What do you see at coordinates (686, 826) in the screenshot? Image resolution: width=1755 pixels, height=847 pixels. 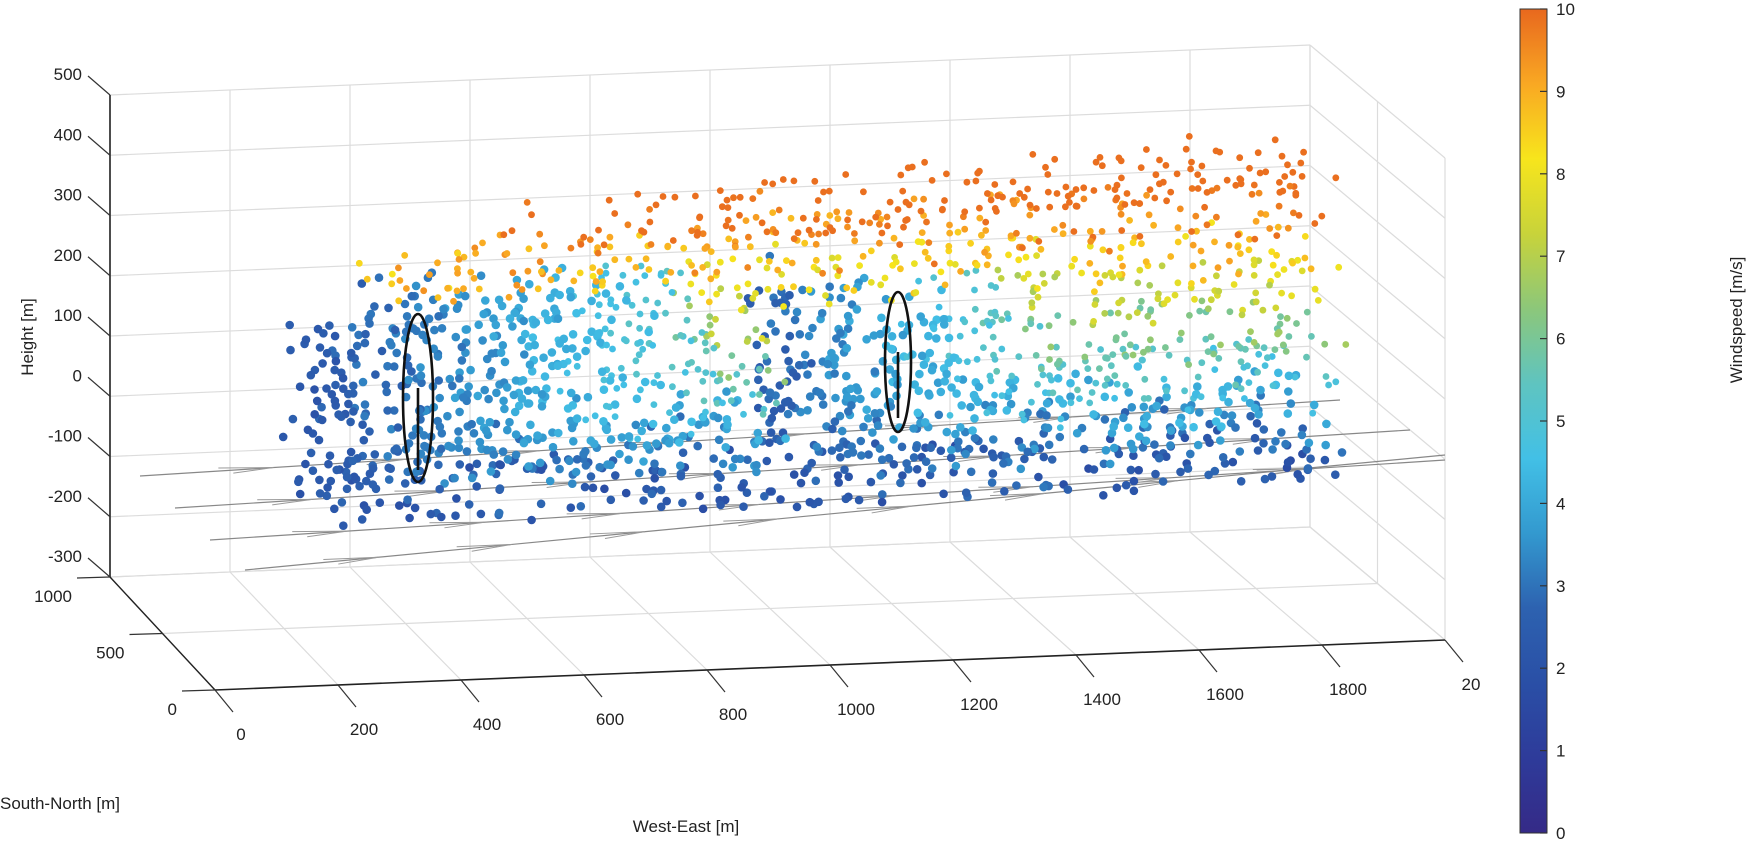 I see `x-axis-label: West-East [m]` at bounding box center [686, 826].